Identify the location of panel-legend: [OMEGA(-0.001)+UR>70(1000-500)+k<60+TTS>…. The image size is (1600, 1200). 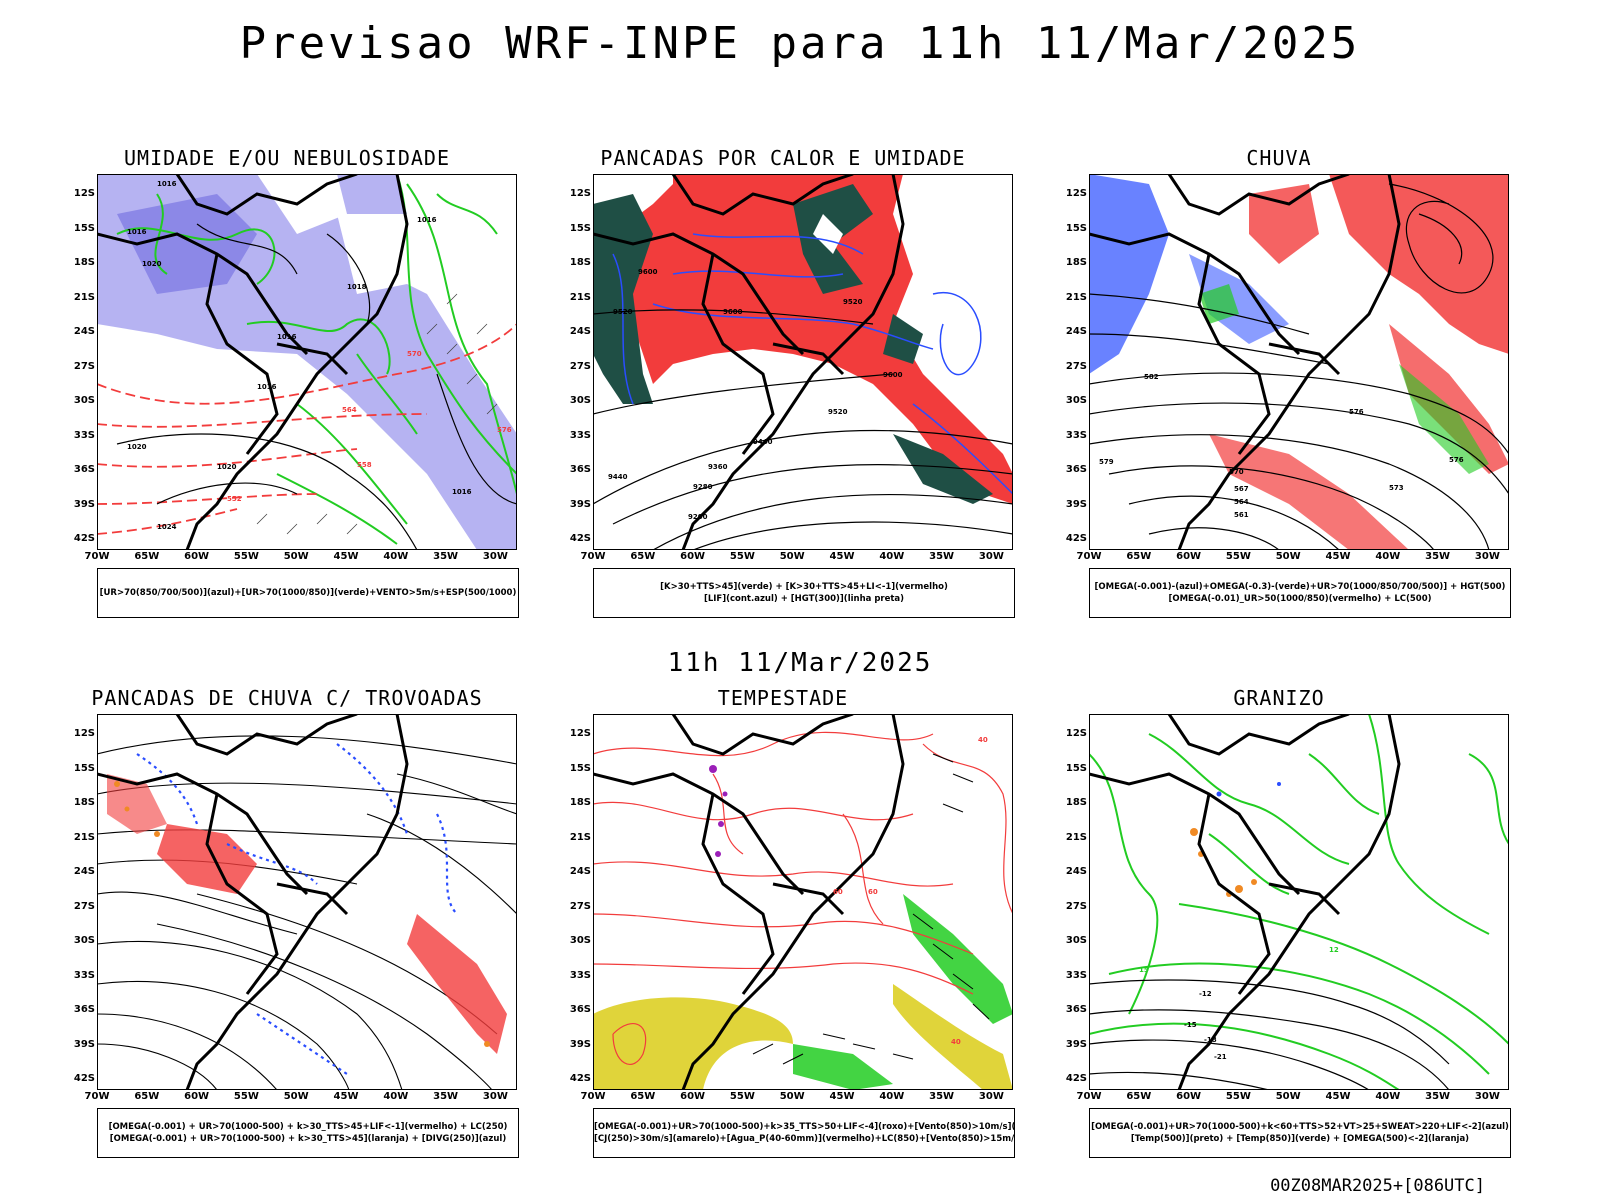
(1300, 1133).